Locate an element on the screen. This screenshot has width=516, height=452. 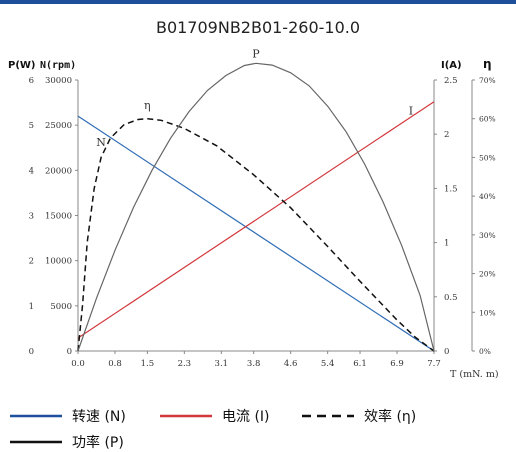
legend-swatch-current is located at coordinates (186, 416).